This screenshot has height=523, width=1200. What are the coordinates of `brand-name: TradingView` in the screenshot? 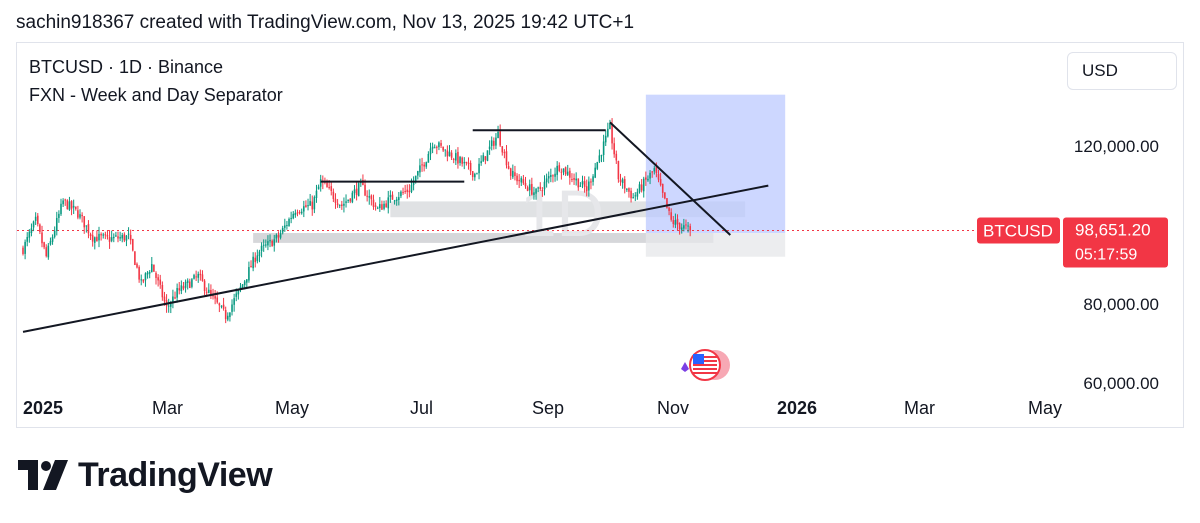 It's located at (175, 474).